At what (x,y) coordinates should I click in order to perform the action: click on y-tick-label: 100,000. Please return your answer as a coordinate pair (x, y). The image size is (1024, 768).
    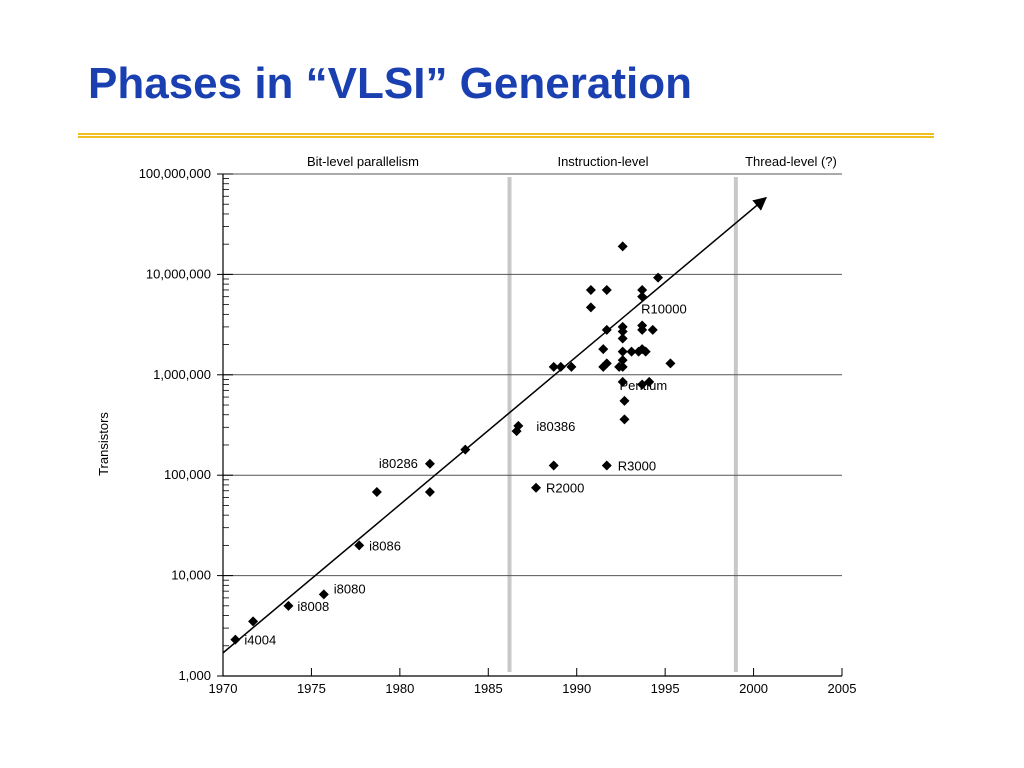
    Looking at the image, I should click on (187, 474).